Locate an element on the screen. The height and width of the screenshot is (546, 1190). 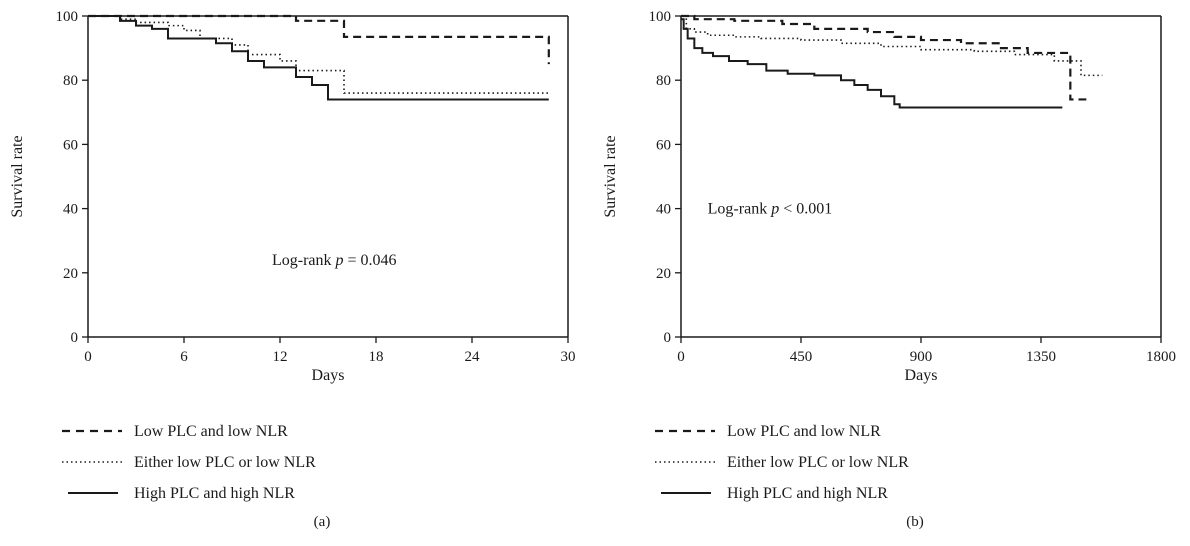
x-tick-label: 1800 is located at coordinates (1161, 357).